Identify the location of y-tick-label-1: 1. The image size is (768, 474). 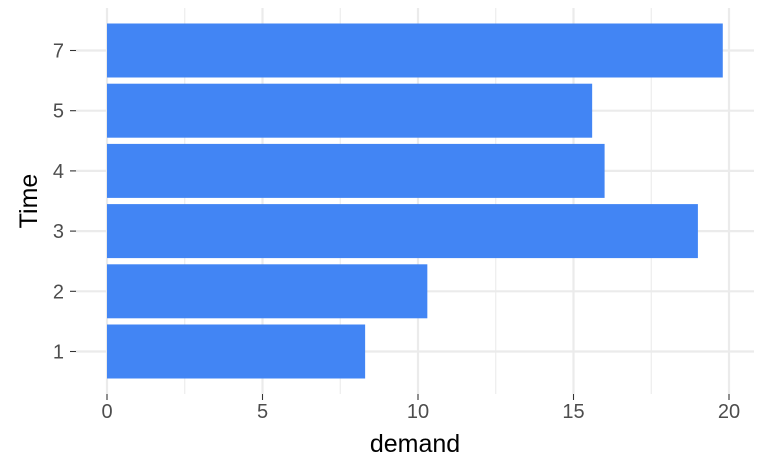
(58, 353).